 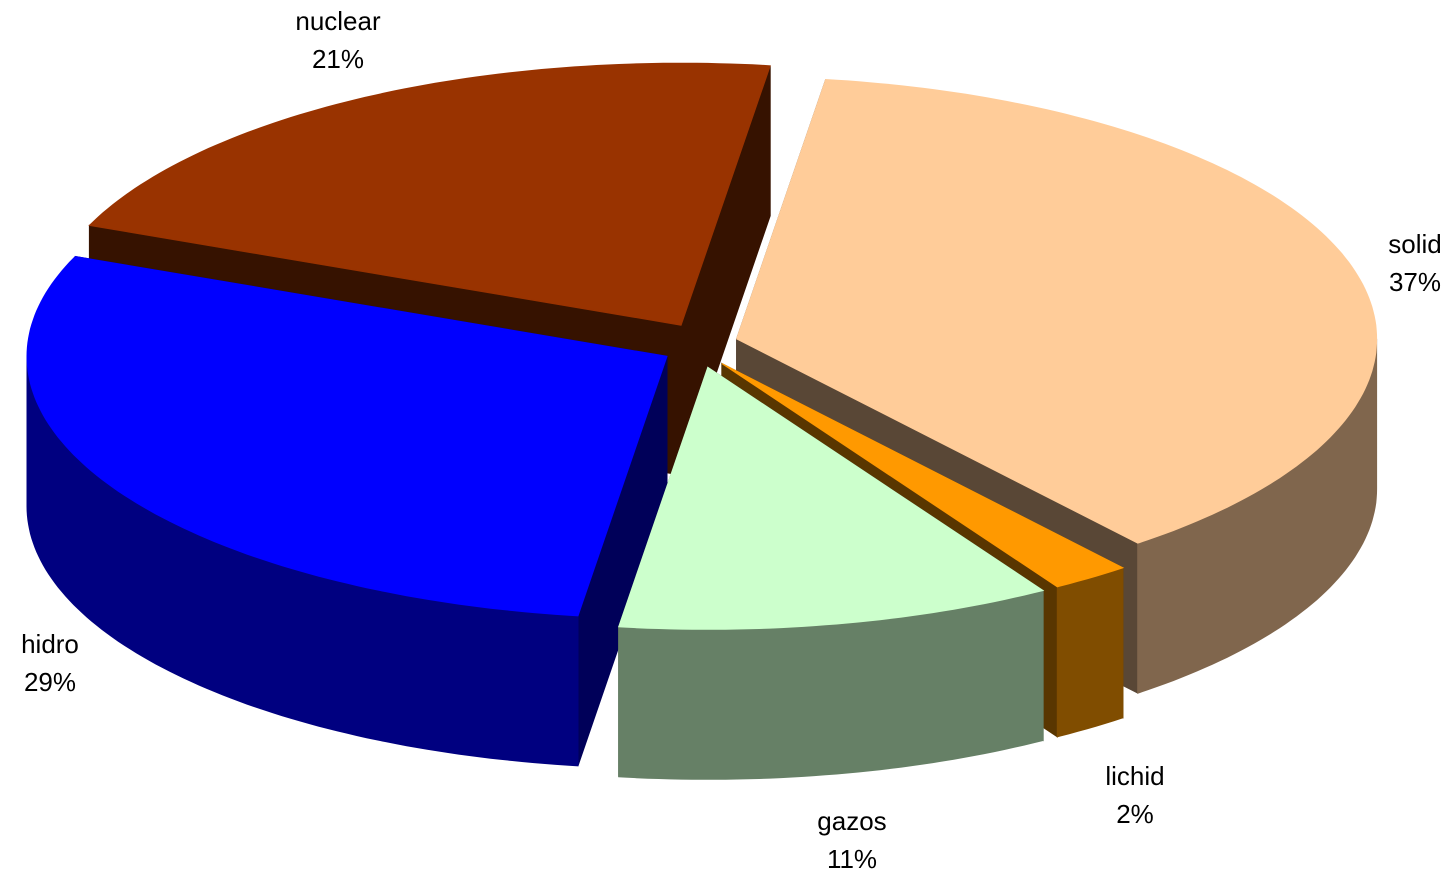 I want to click on slice-value-label: 2%, so click(x=1135, y=814).